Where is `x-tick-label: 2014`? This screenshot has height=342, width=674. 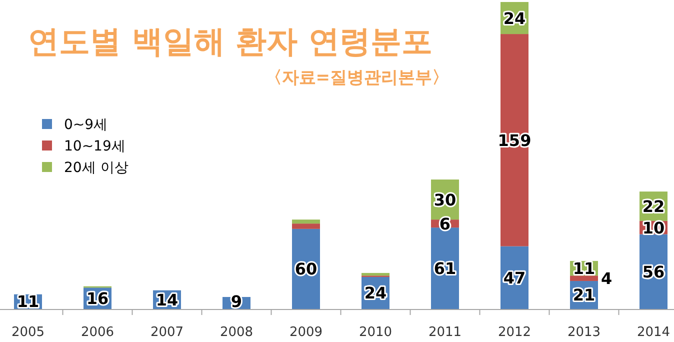
x-tick-label: 2014 is located at coordinates (653, 332).